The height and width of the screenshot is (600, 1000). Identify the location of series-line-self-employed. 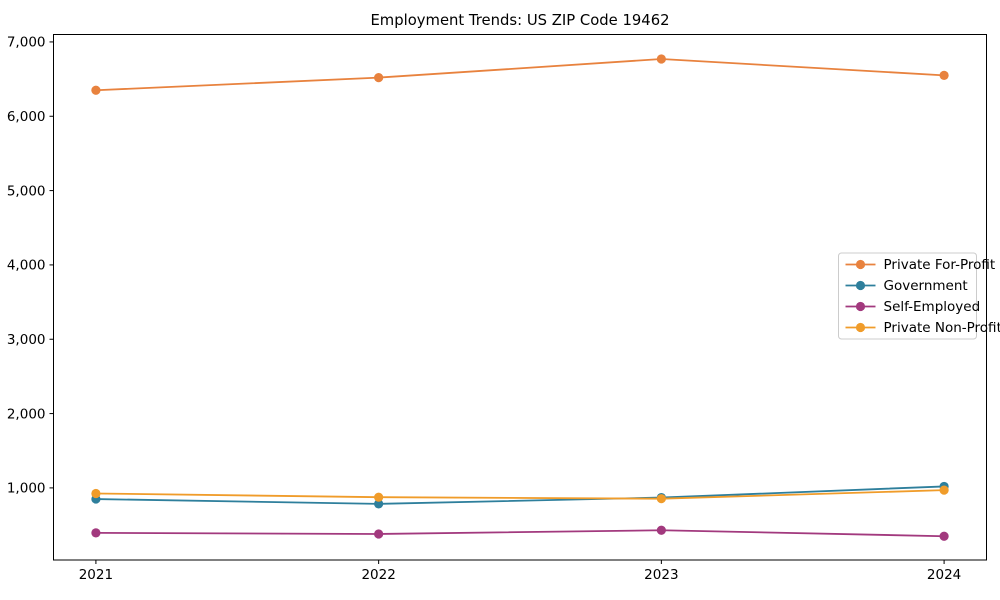
(520, 533).